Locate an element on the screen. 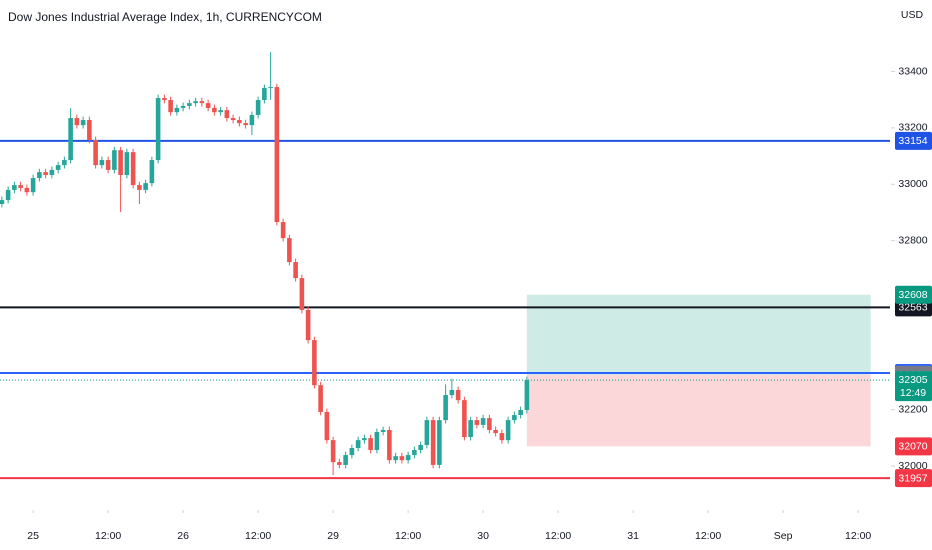  x-tick-label: 30 is located at coordinates (483, 536).